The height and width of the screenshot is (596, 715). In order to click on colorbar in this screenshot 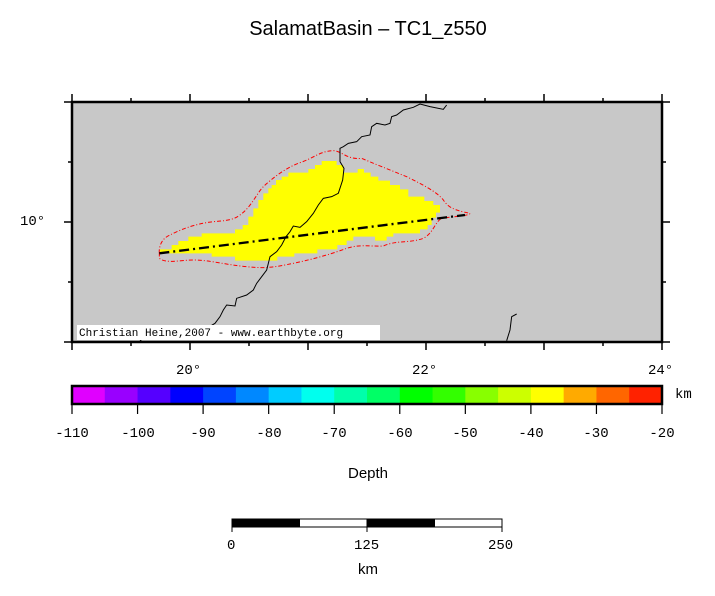, I will do `click(367, 399)`.